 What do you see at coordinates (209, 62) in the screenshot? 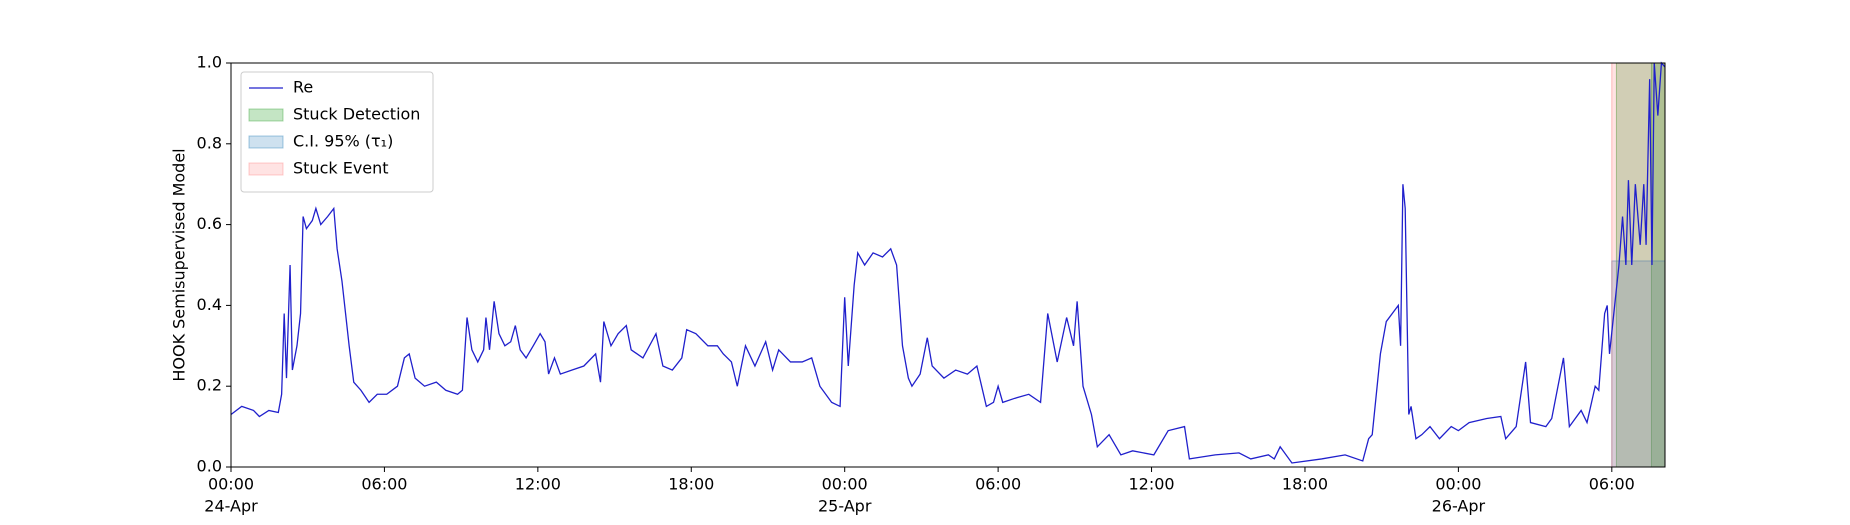
I see `y-tick-label: 1.0` at bounding box center [209, 62].